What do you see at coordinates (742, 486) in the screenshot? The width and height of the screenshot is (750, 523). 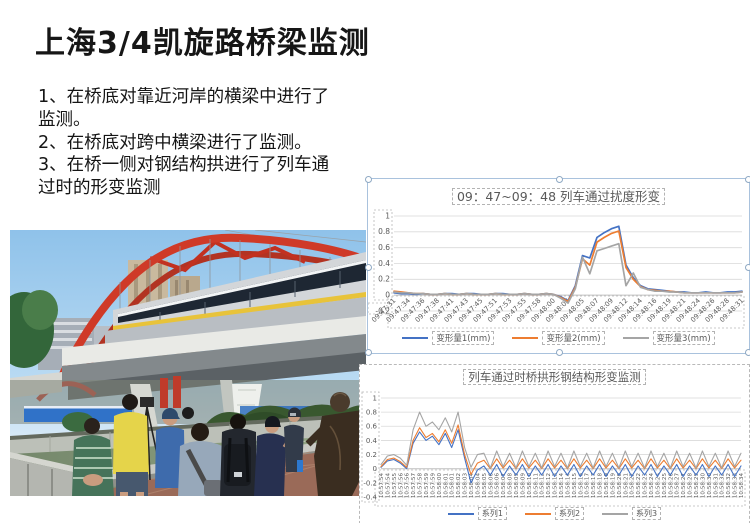 I see `x-tick-label: 10:58:34` at bounding box center [742, 486].